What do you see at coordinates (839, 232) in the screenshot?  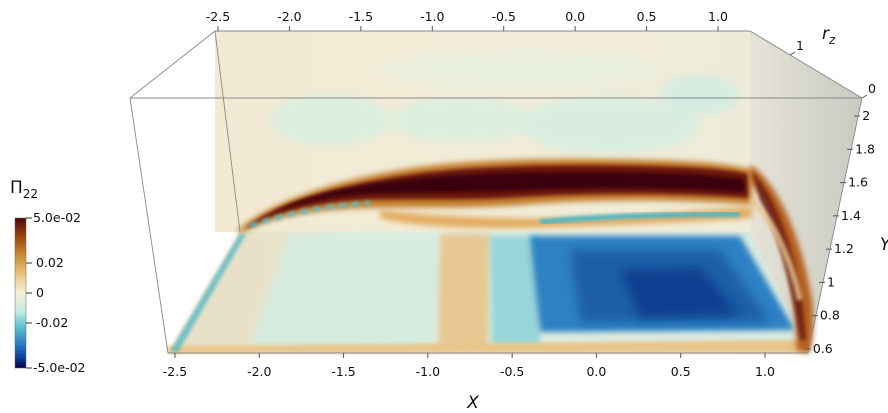 I see `y-axis: 2 1.8 1.6 1.4 1.2 1 0.8 0.6` at bounding box center [839, 232].